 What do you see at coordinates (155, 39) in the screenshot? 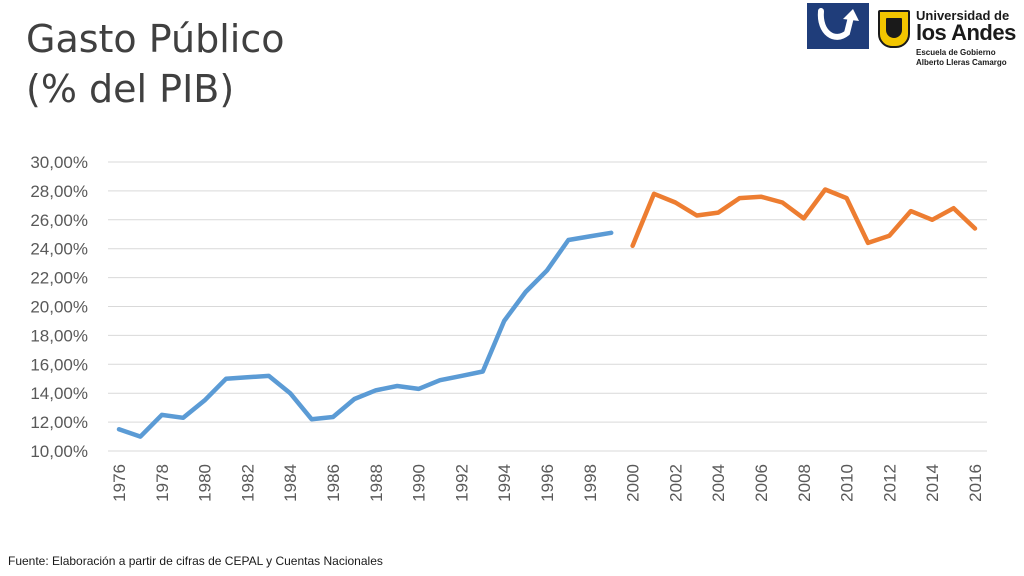
I see `title-line-1: Gasto Público` at bounding box center [155, 39].